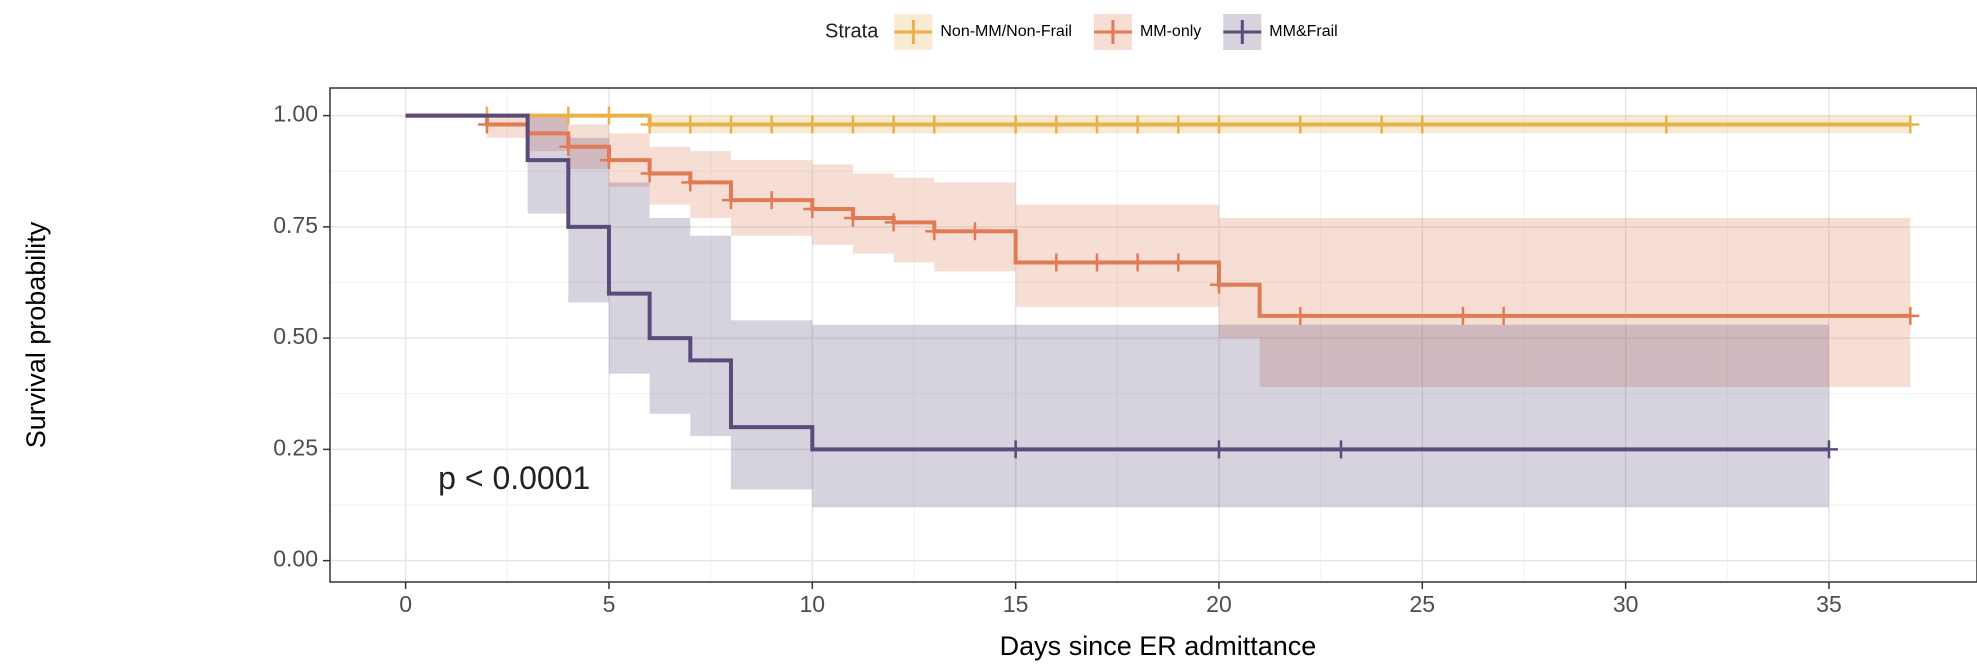  What do you see at coordinates (36, 334) in the screenshot?
I see `y-axis-title: Survival probability` at bounding box center [36, 334].